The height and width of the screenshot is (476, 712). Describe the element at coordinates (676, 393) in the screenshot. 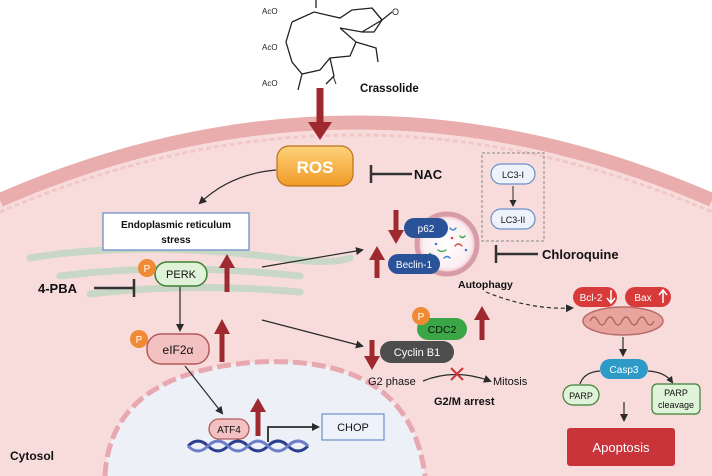

I see `parp-cleavage-label-1: PARP` at that location.